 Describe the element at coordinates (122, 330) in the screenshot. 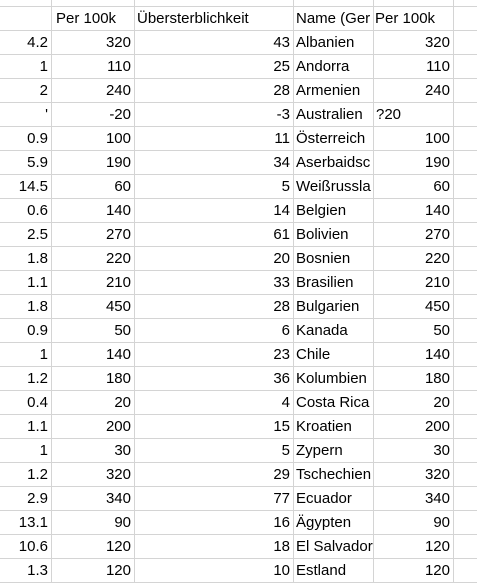

I see `cell-per-100k: 50` at that location.